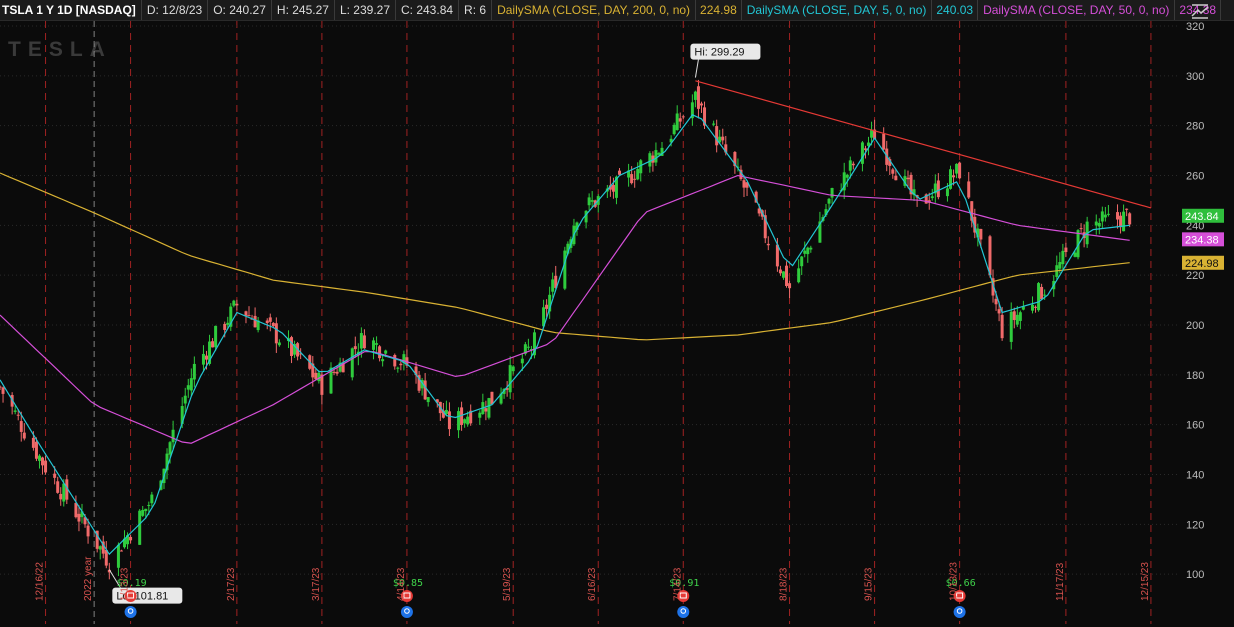  I want to click on x-date-label: 7/14/23, so click(677, 584).